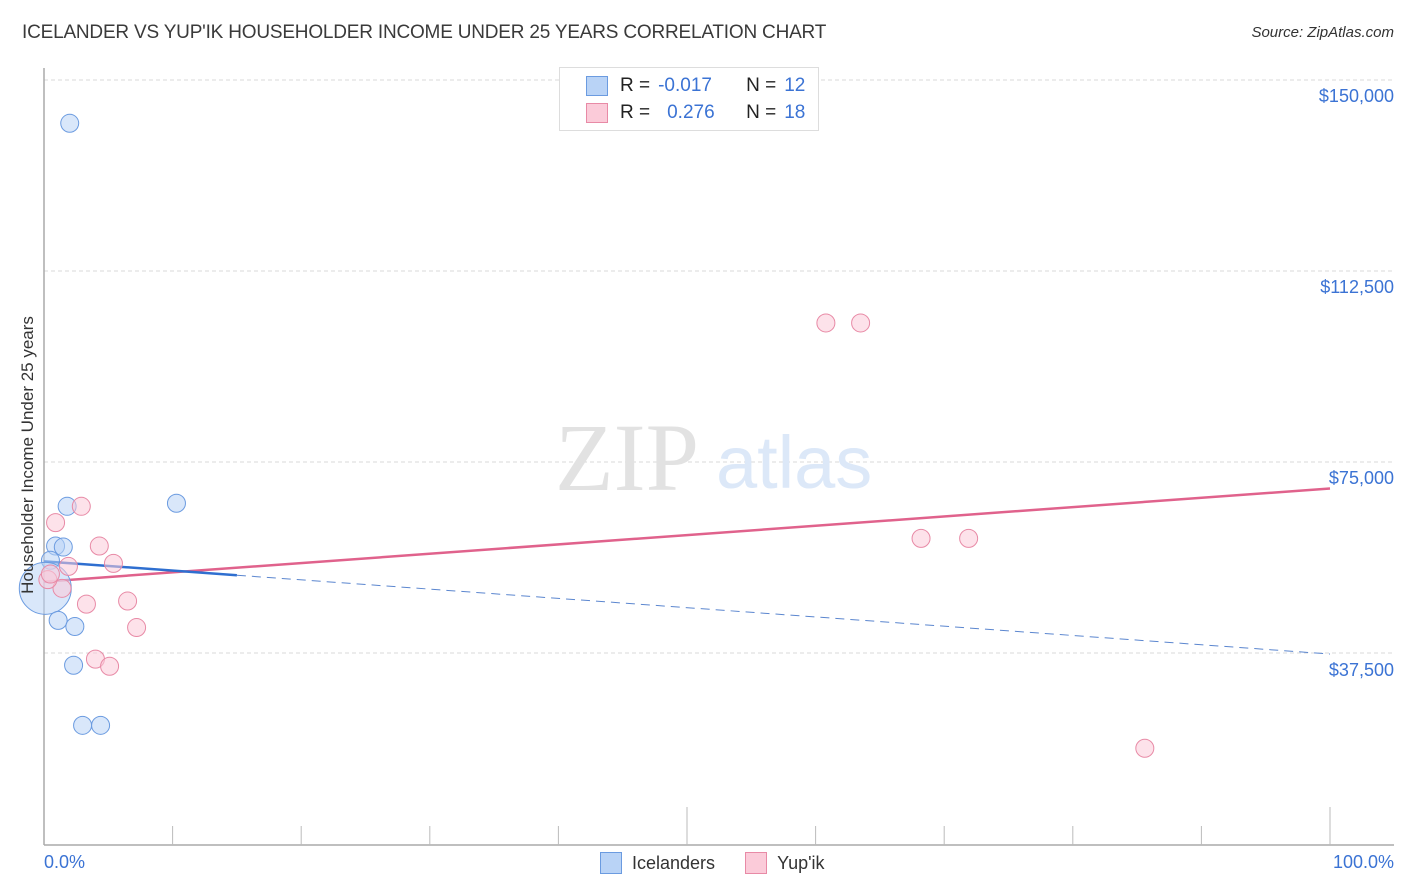 Image resolution: width=1406 pixels, height=892 pixels. Describe the element at coordinates (794, 462) in the screenshot. I see `svg-text: atlas` at that location.